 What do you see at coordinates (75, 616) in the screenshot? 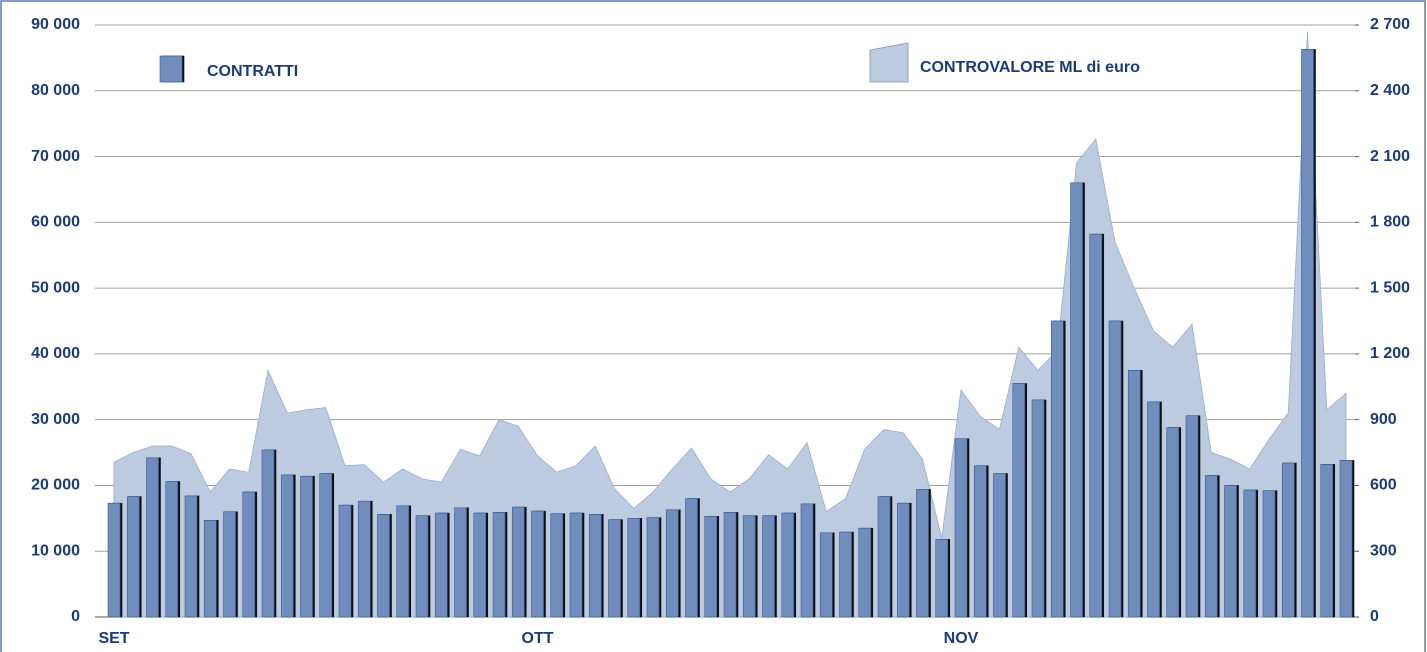
I see `y-tick-label: 0` at bounding box center [75, 616].